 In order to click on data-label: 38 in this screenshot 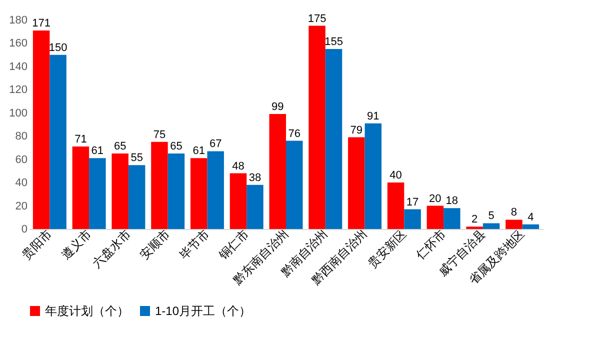, I will do `click(255, 178)`.